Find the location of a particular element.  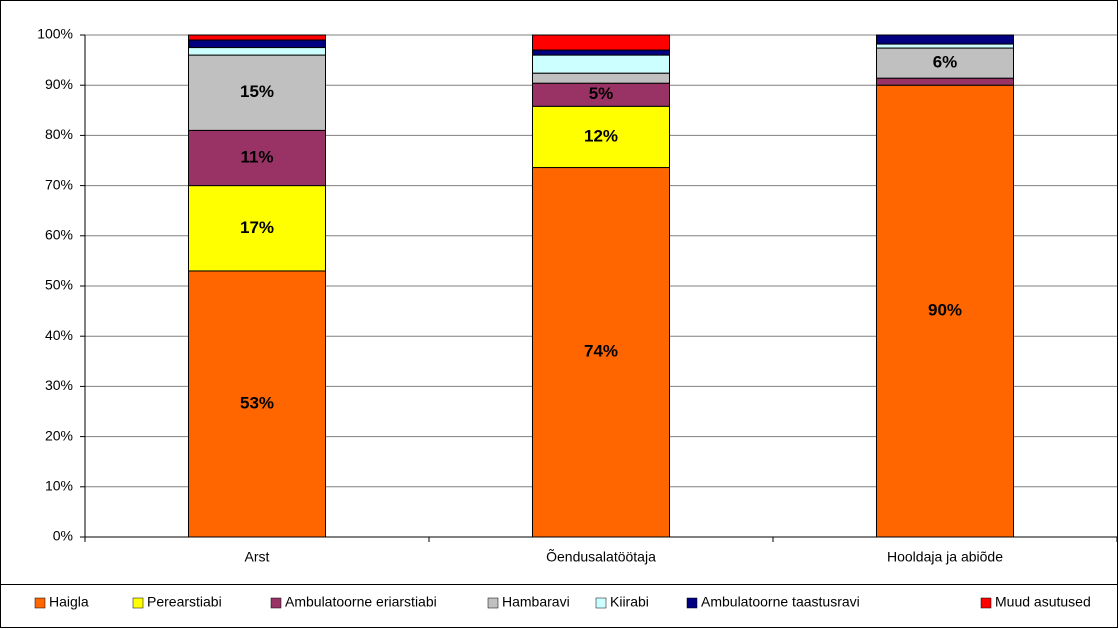

y-tick-label: 90% is located at coordinates (59, 84).